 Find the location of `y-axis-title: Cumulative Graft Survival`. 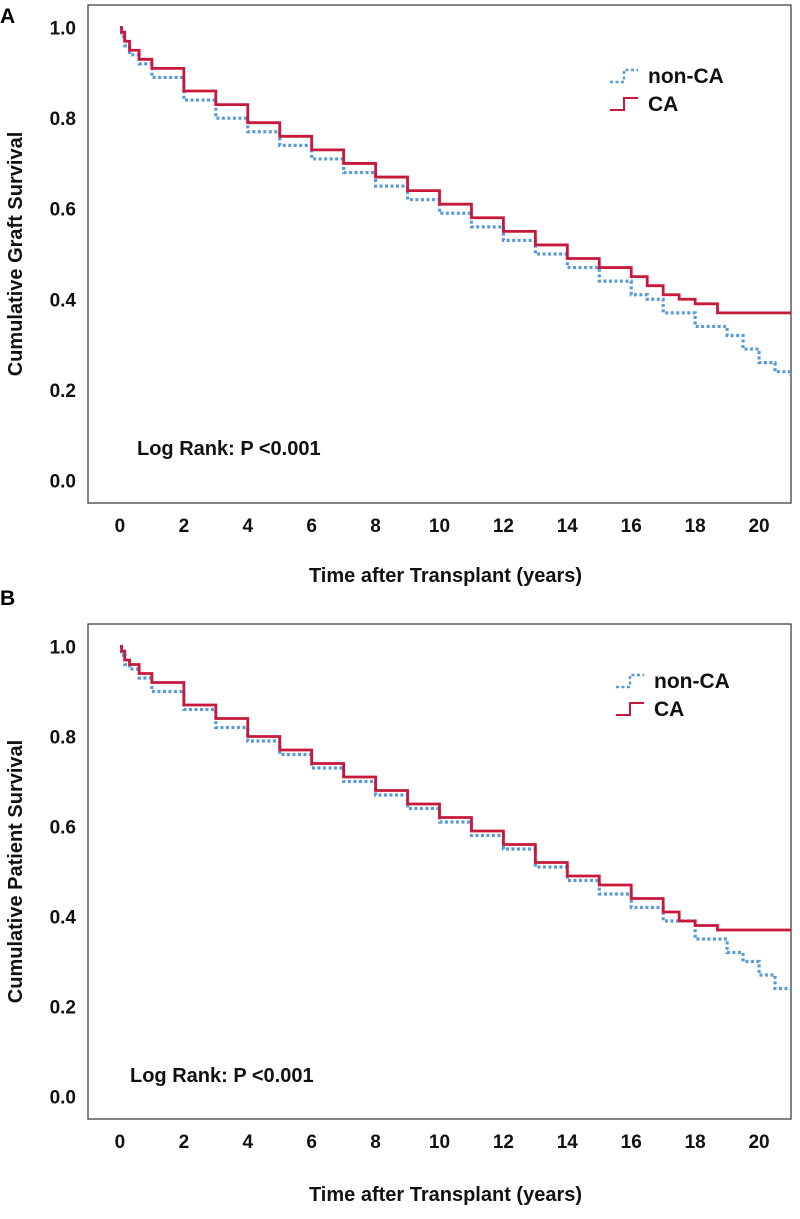

y-axis-title: Cumulative Graft Survival is located at coordinates (16, 254).